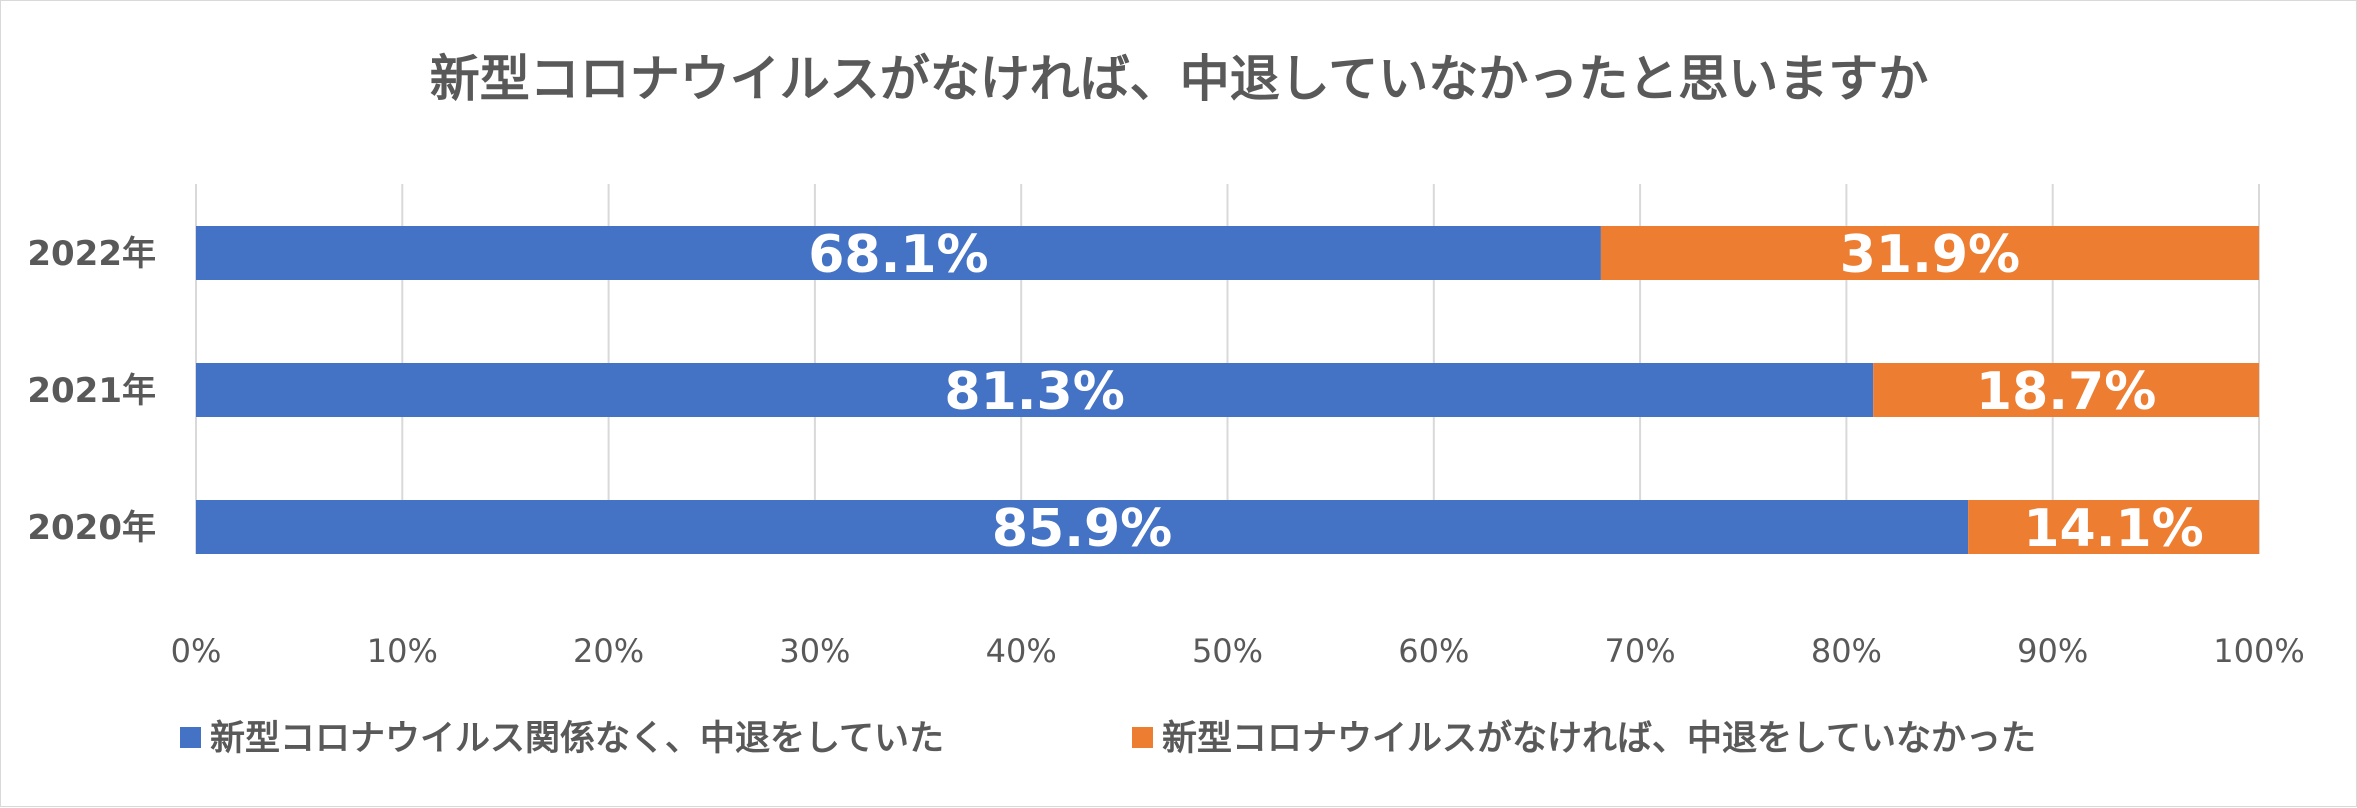 This screenshot has height=808, width=2357. I want to click on x-tick-label: 100%, so click(2258, 651).